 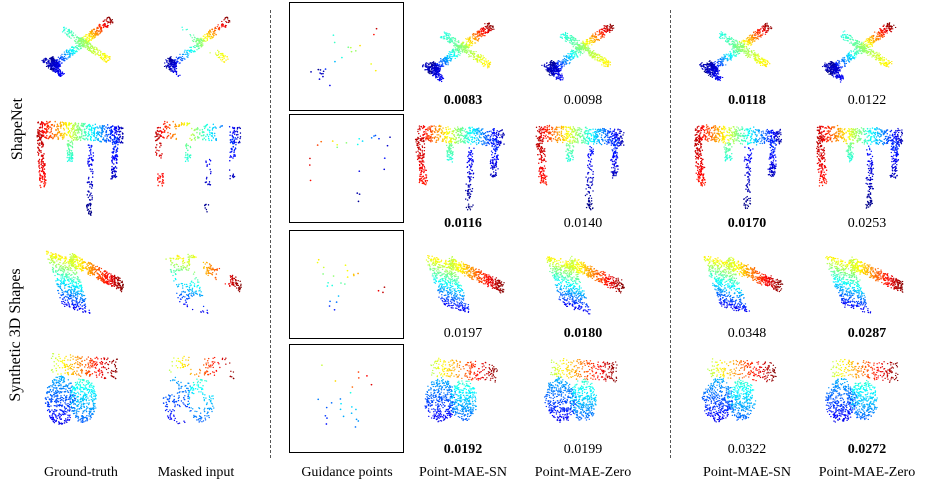 What do you see at coordinates (347, 472) in the screenshot?
I see `column-label-guidance-points: Guidance points` at bounding box center [347, 472].